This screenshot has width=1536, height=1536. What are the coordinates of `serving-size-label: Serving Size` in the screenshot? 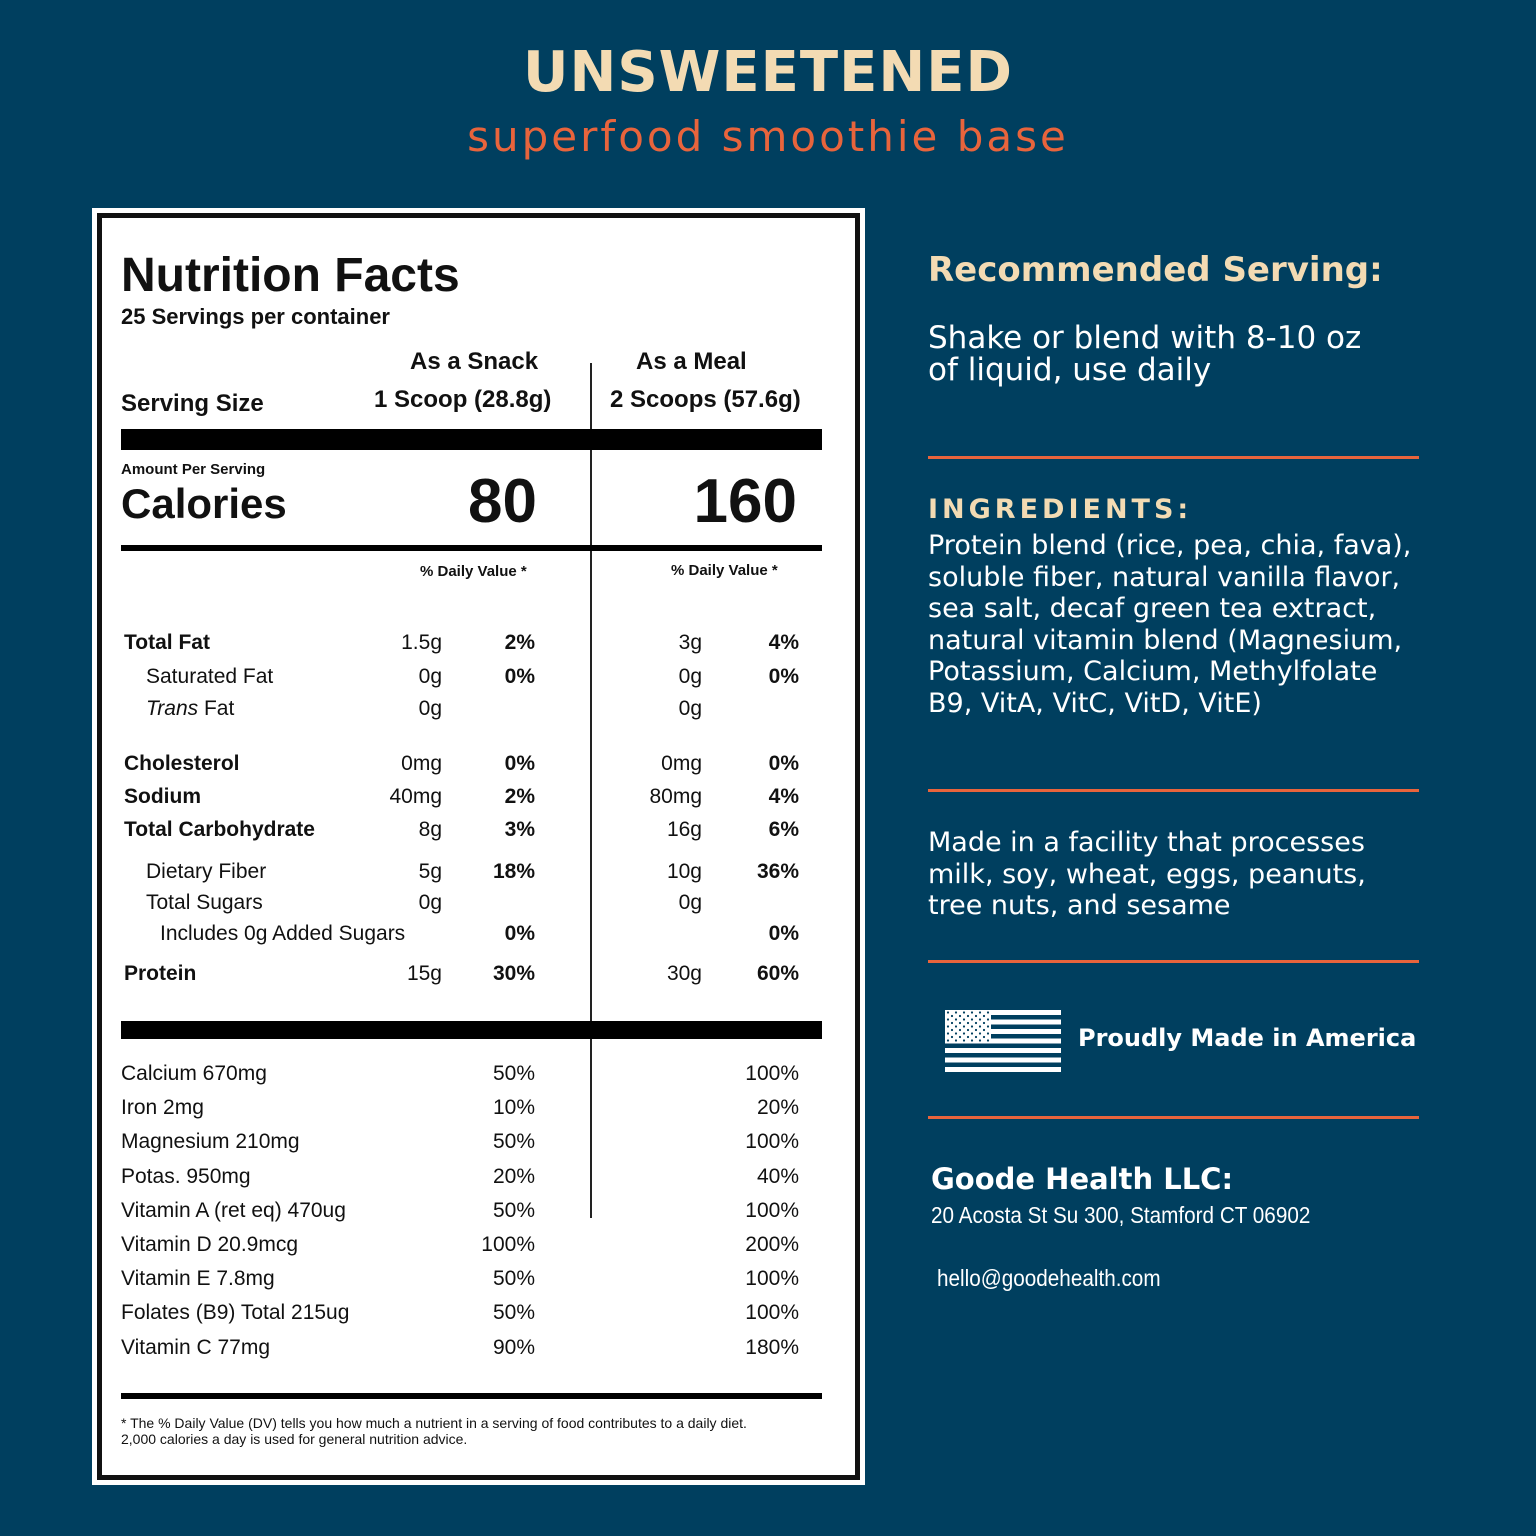 It's located at (192, 403).